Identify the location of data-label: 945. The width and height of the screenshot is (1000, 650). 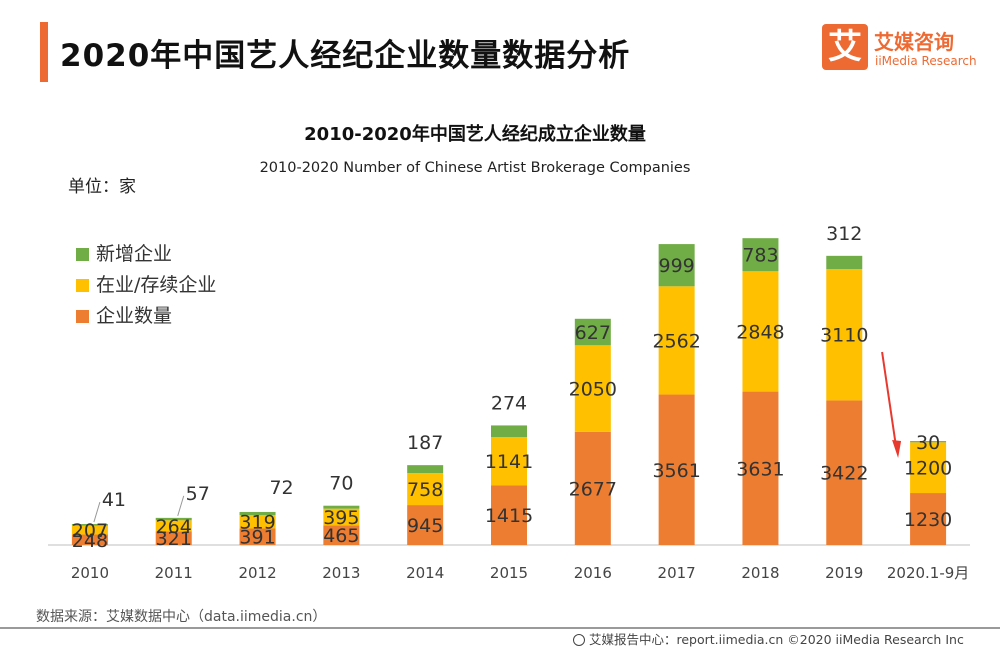
(425, 526).